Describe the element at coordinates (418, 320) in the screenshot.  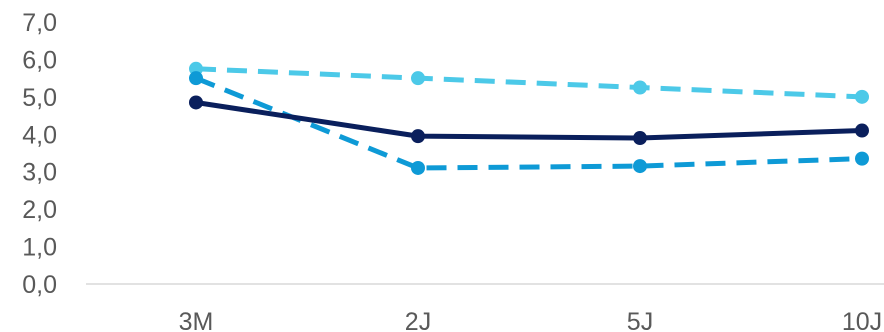
I see `x-tick-label: 2J` at that location.